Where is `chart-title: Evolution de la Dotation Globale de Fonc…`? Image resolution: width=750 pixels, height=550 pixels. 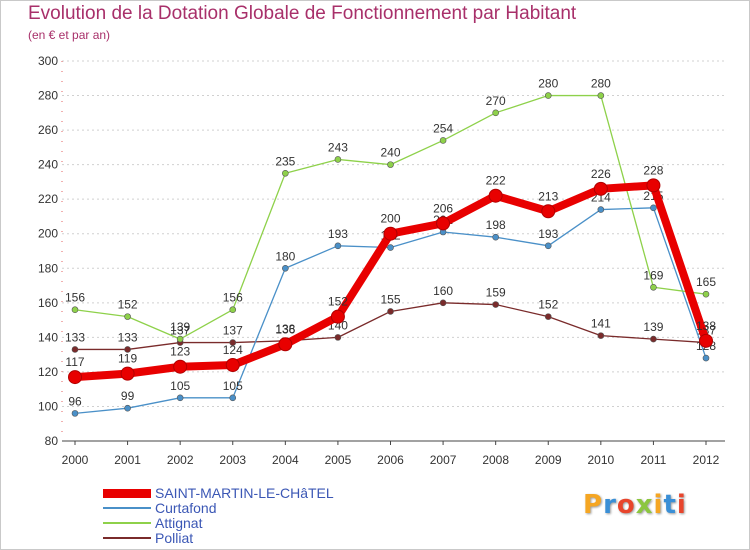
chart-title: Evolution de la Dotation Globale de Fonc… is located at coordinates (302, 13).